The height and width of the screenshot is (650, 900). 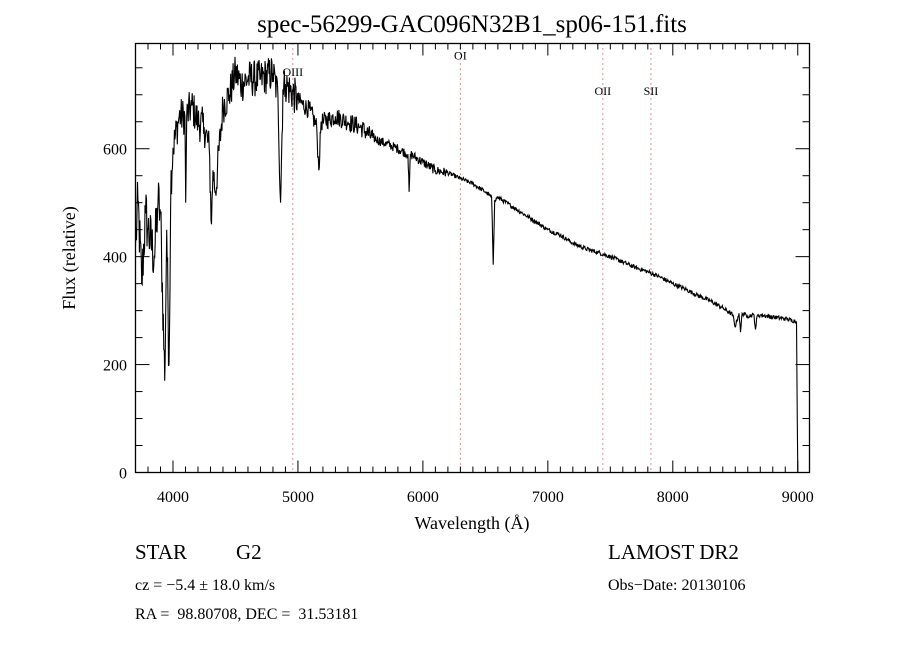 What do you see at coordinates (115, 258) in the screenshot?
I see `y-tick-label: 400` at bounding box center [115, 258].